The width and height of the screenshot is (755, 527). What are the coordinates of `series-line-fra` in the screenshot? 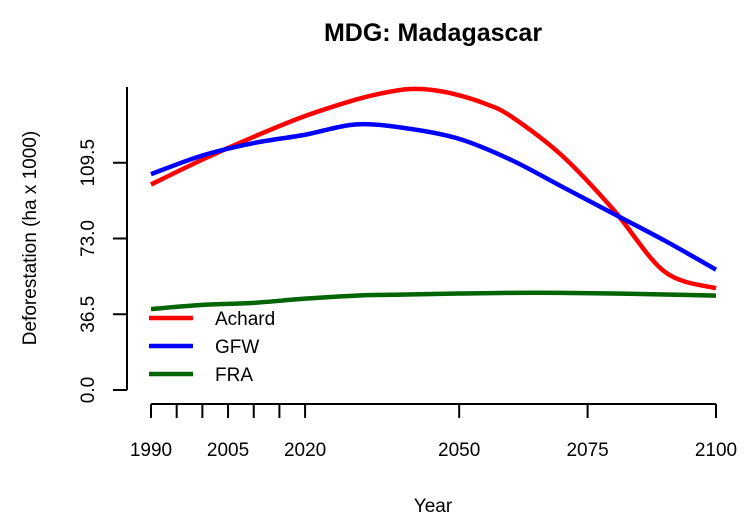 It's located at (433, 301).